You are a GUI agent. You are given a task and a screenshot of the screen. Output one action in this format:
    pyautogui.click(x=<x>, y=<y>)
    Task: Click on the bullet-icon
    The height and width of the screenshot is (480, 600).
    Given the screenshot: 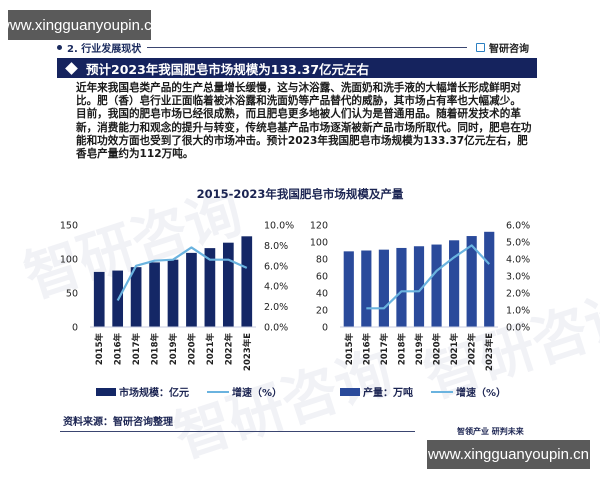 What is the action you would take?
    pyautogui.click(x=59, y=47)
    